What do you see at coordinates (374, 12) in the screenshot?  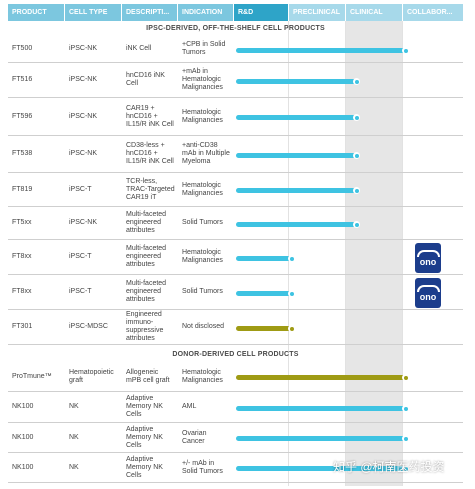 I see `header-clinical: CLINICAL` at bounding box center [374, 12].